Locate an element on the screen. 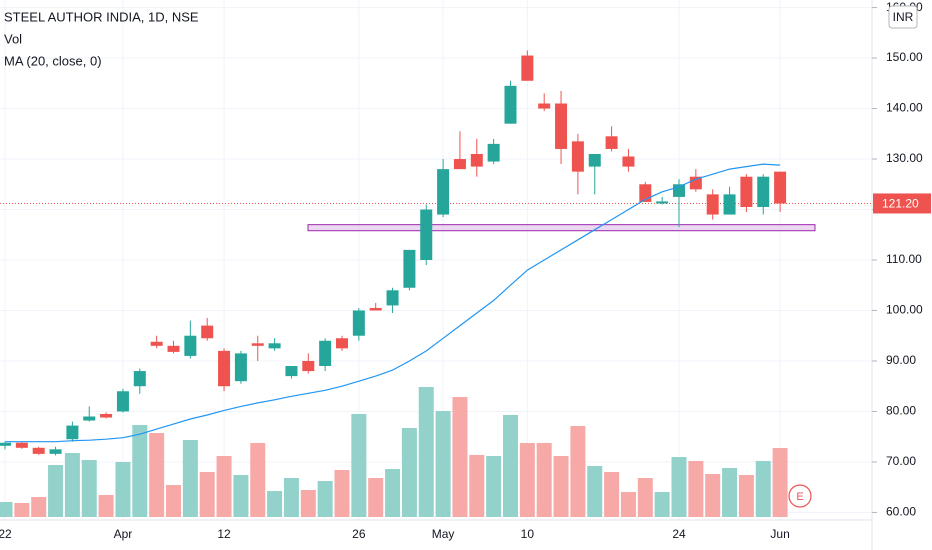  x-tick-label: Jun is located at coordinates (779, 534).